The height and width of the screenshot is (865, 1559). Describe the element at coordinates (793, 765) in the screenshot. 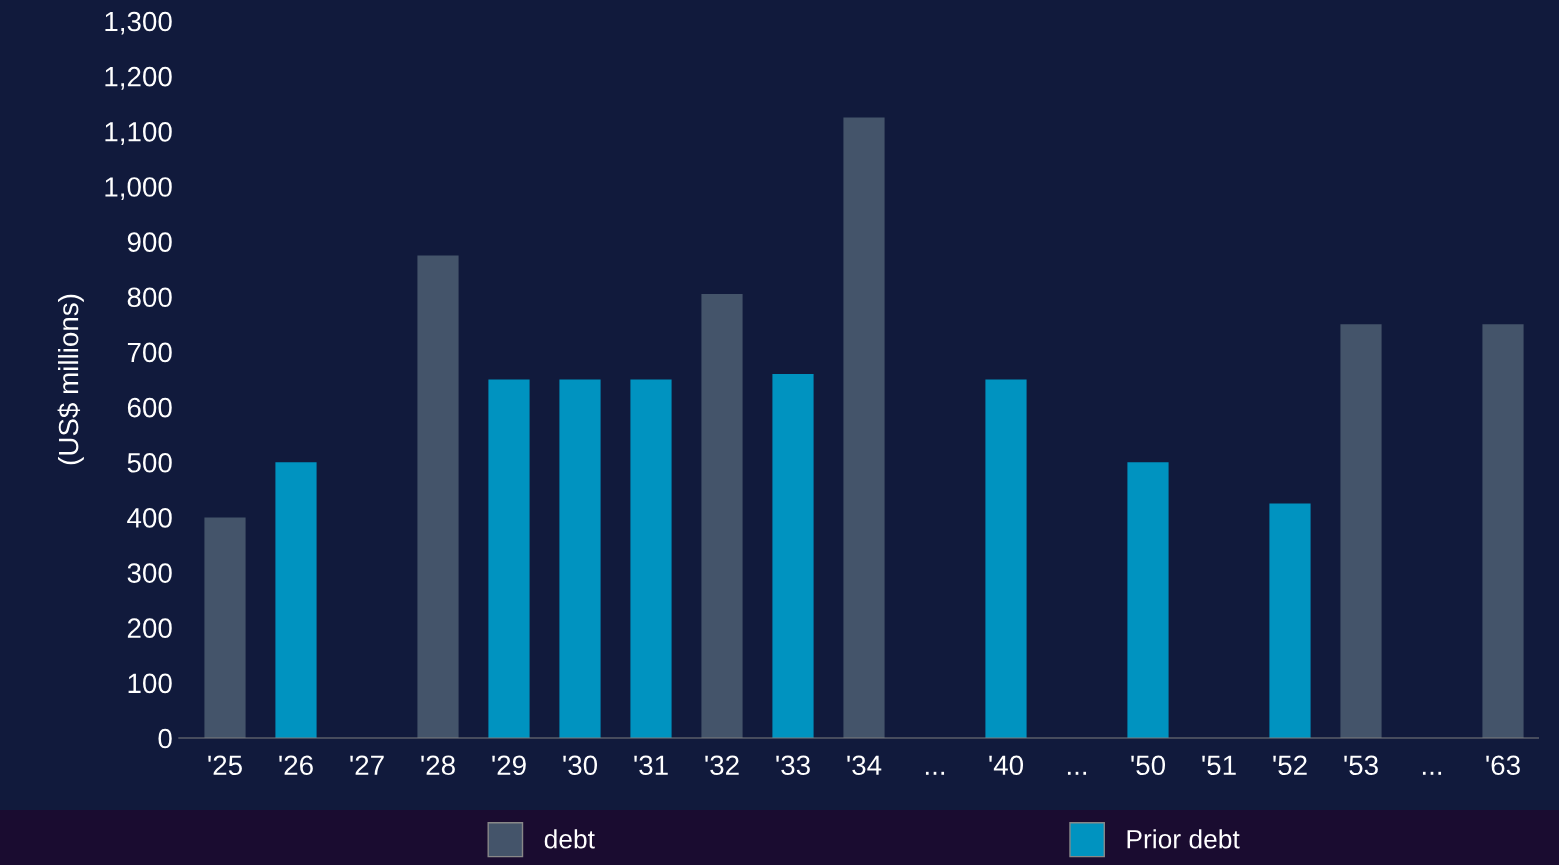

I see `x-tick-label: '33` at that location.